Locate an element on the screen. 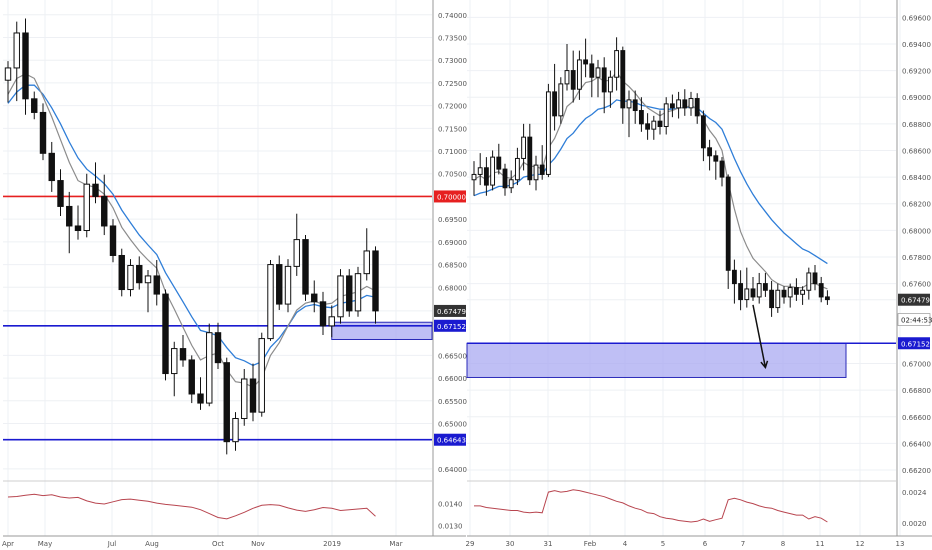  countdown-tag is located at coordinates (914, 319).